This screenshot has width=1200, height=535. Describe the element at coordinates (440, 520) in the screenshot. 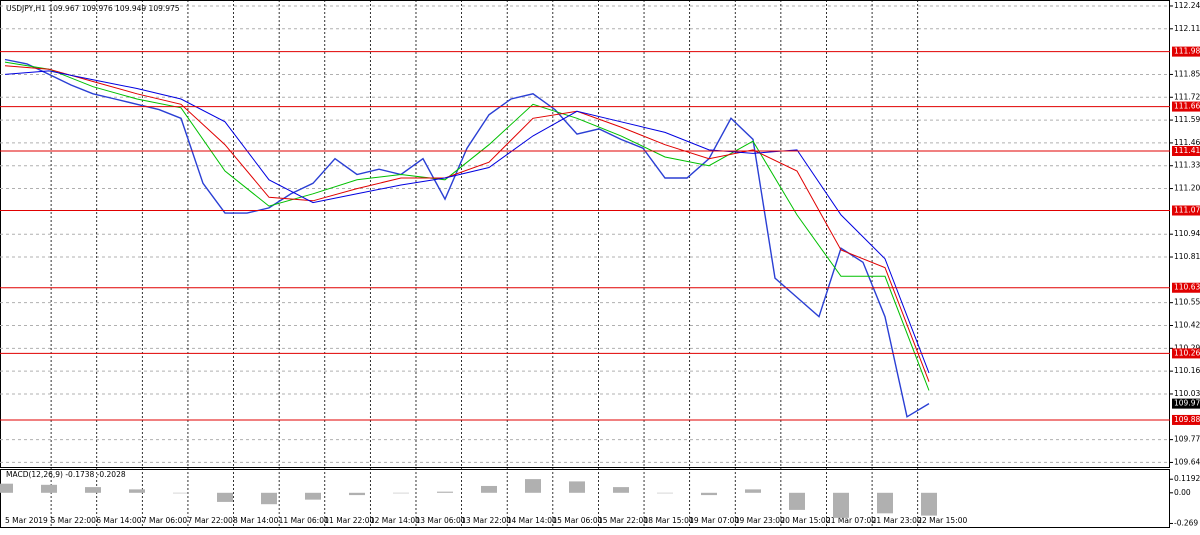

I see `x-tick-label: 13 Mar 06:00` at that location.